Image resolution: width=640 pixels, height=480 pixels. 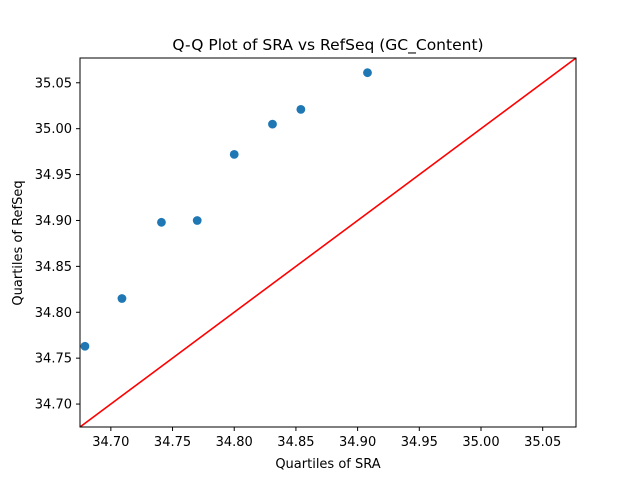 What do you see at coordinates (172, 442) in the screenshot?
I see `x-tick-label: 34.75` at bounding box center [172, 442].